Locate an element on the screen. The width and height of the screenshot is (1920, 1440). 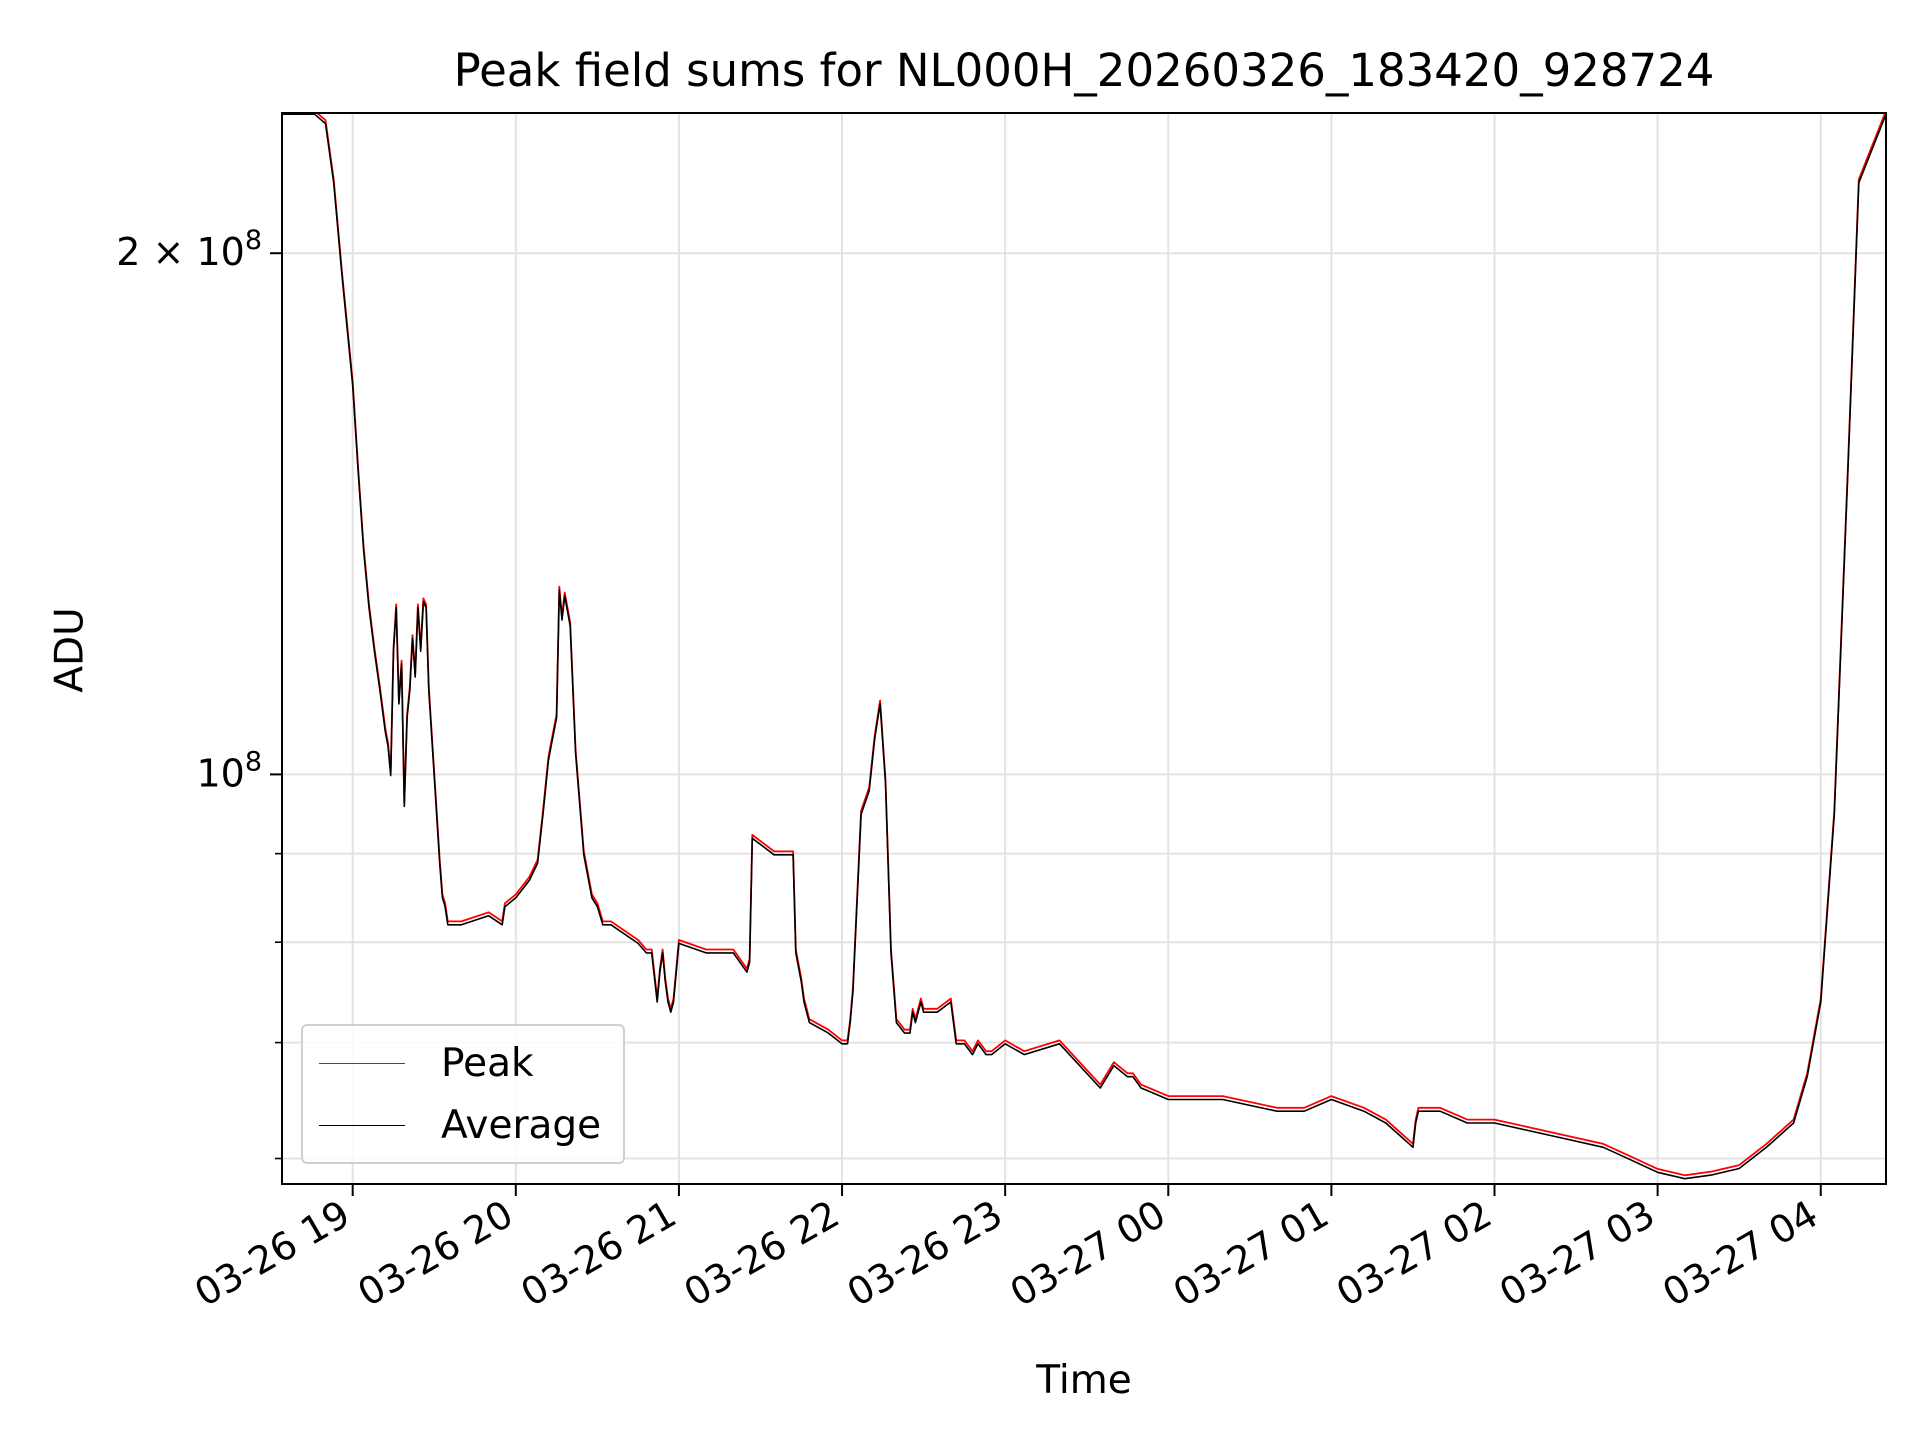
x-tick-label: 03-27 03 is located at coordinates (1577, 1254).